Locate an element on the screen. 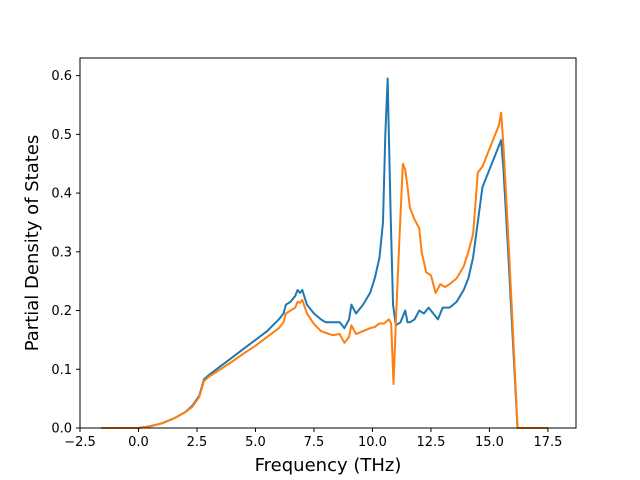 The image size is (640, 480). x-tick-label: 15.0 is located at coordinates (489, 442).